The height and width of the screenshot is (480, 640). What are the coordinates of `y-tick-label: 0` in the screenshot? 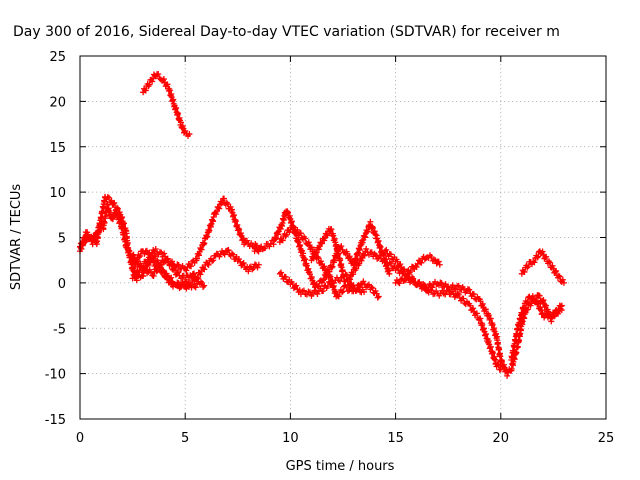 It's located at (62, 284).